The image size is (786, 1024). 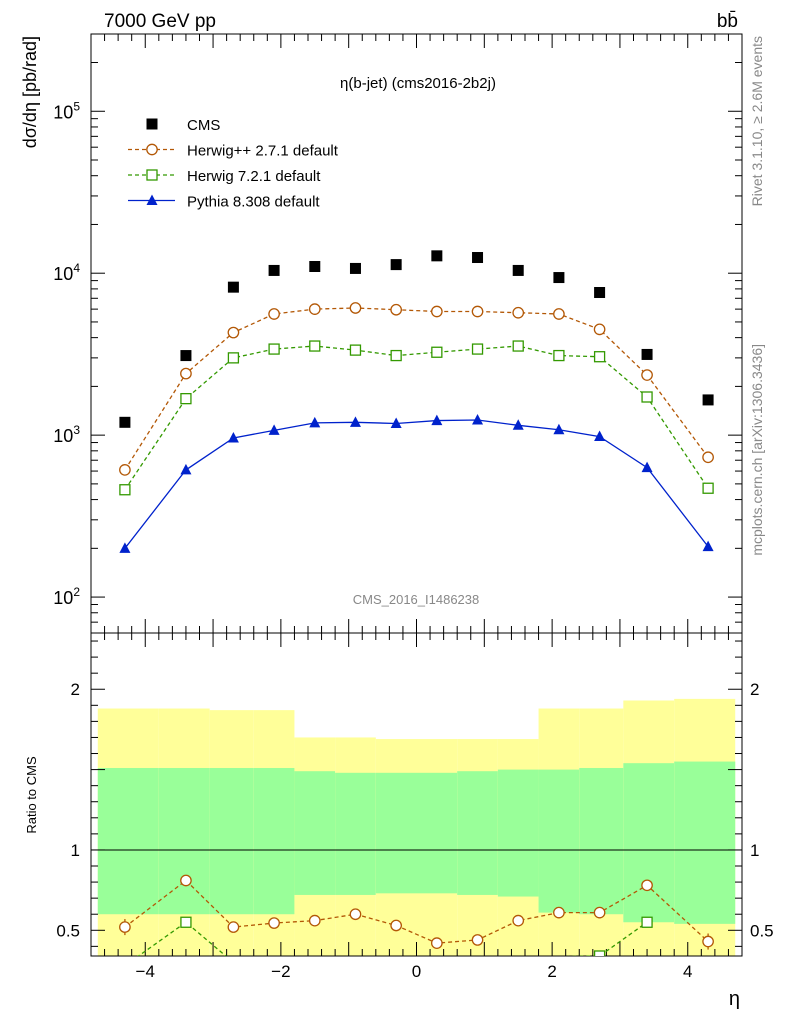 I want to click on ratio-y-tick-label: 1, so click(x=75, y=850).